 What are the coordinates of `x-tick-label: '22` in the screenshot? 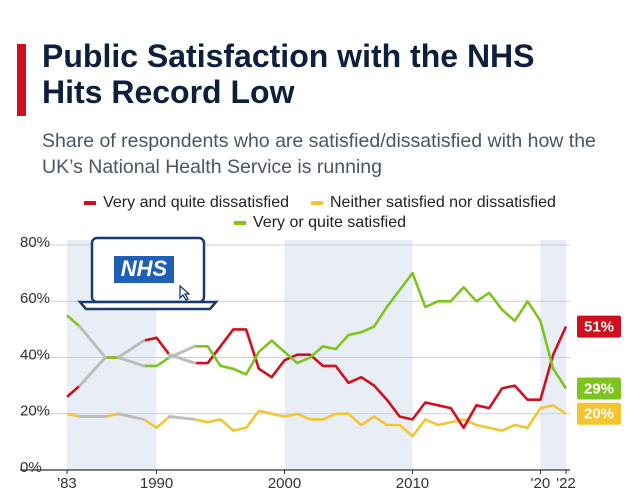 It's located at (566, 483).